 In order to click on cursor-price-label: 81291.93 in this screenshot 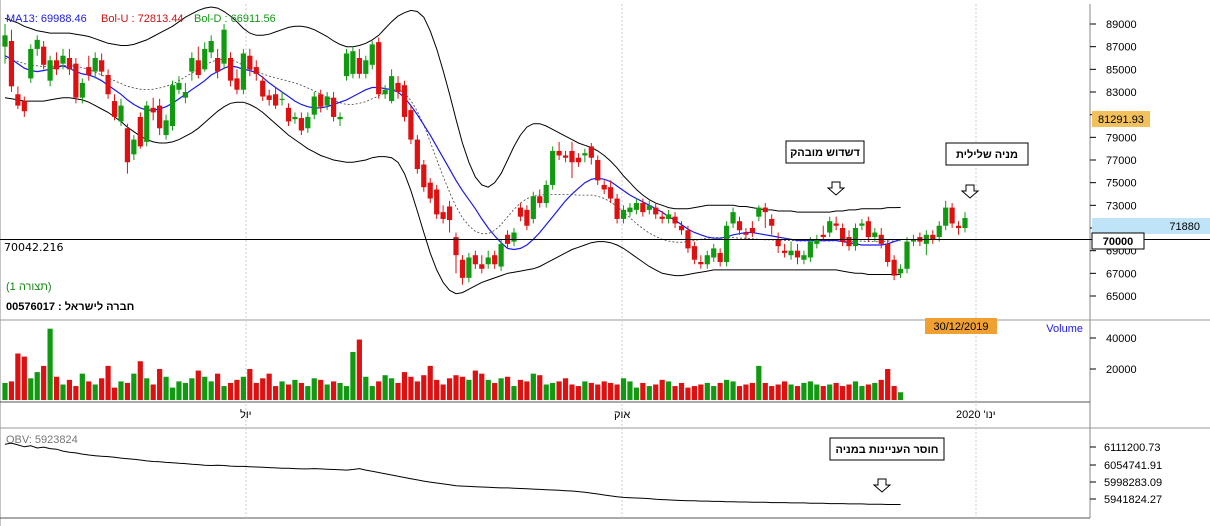, I will do `click(1121, 120)`.